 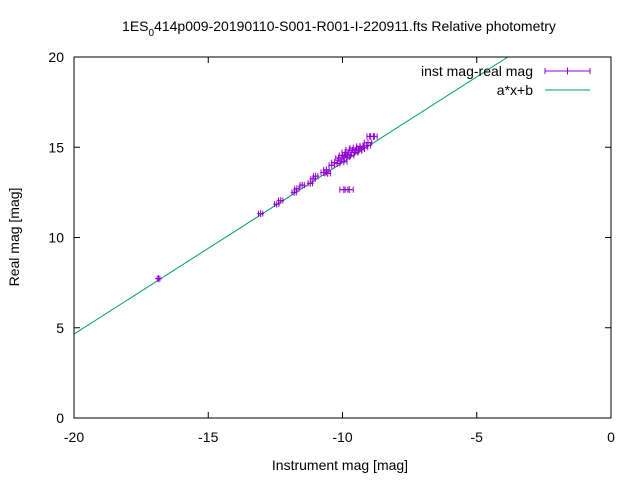 I want to click on x-tick-label: -5, so click(x=477, y=437).